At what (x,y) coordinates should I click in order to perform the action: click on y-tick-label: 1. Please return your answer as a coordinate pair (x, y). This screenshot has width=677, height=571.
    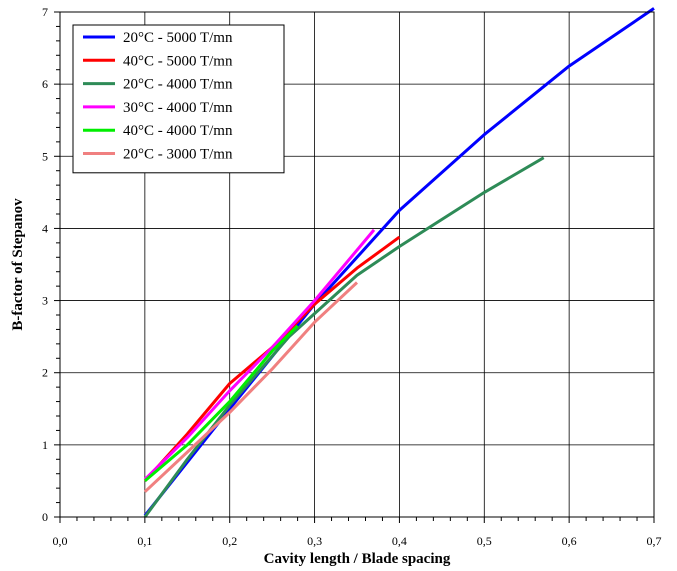
    Looking at the image, I should click on (45, 445).